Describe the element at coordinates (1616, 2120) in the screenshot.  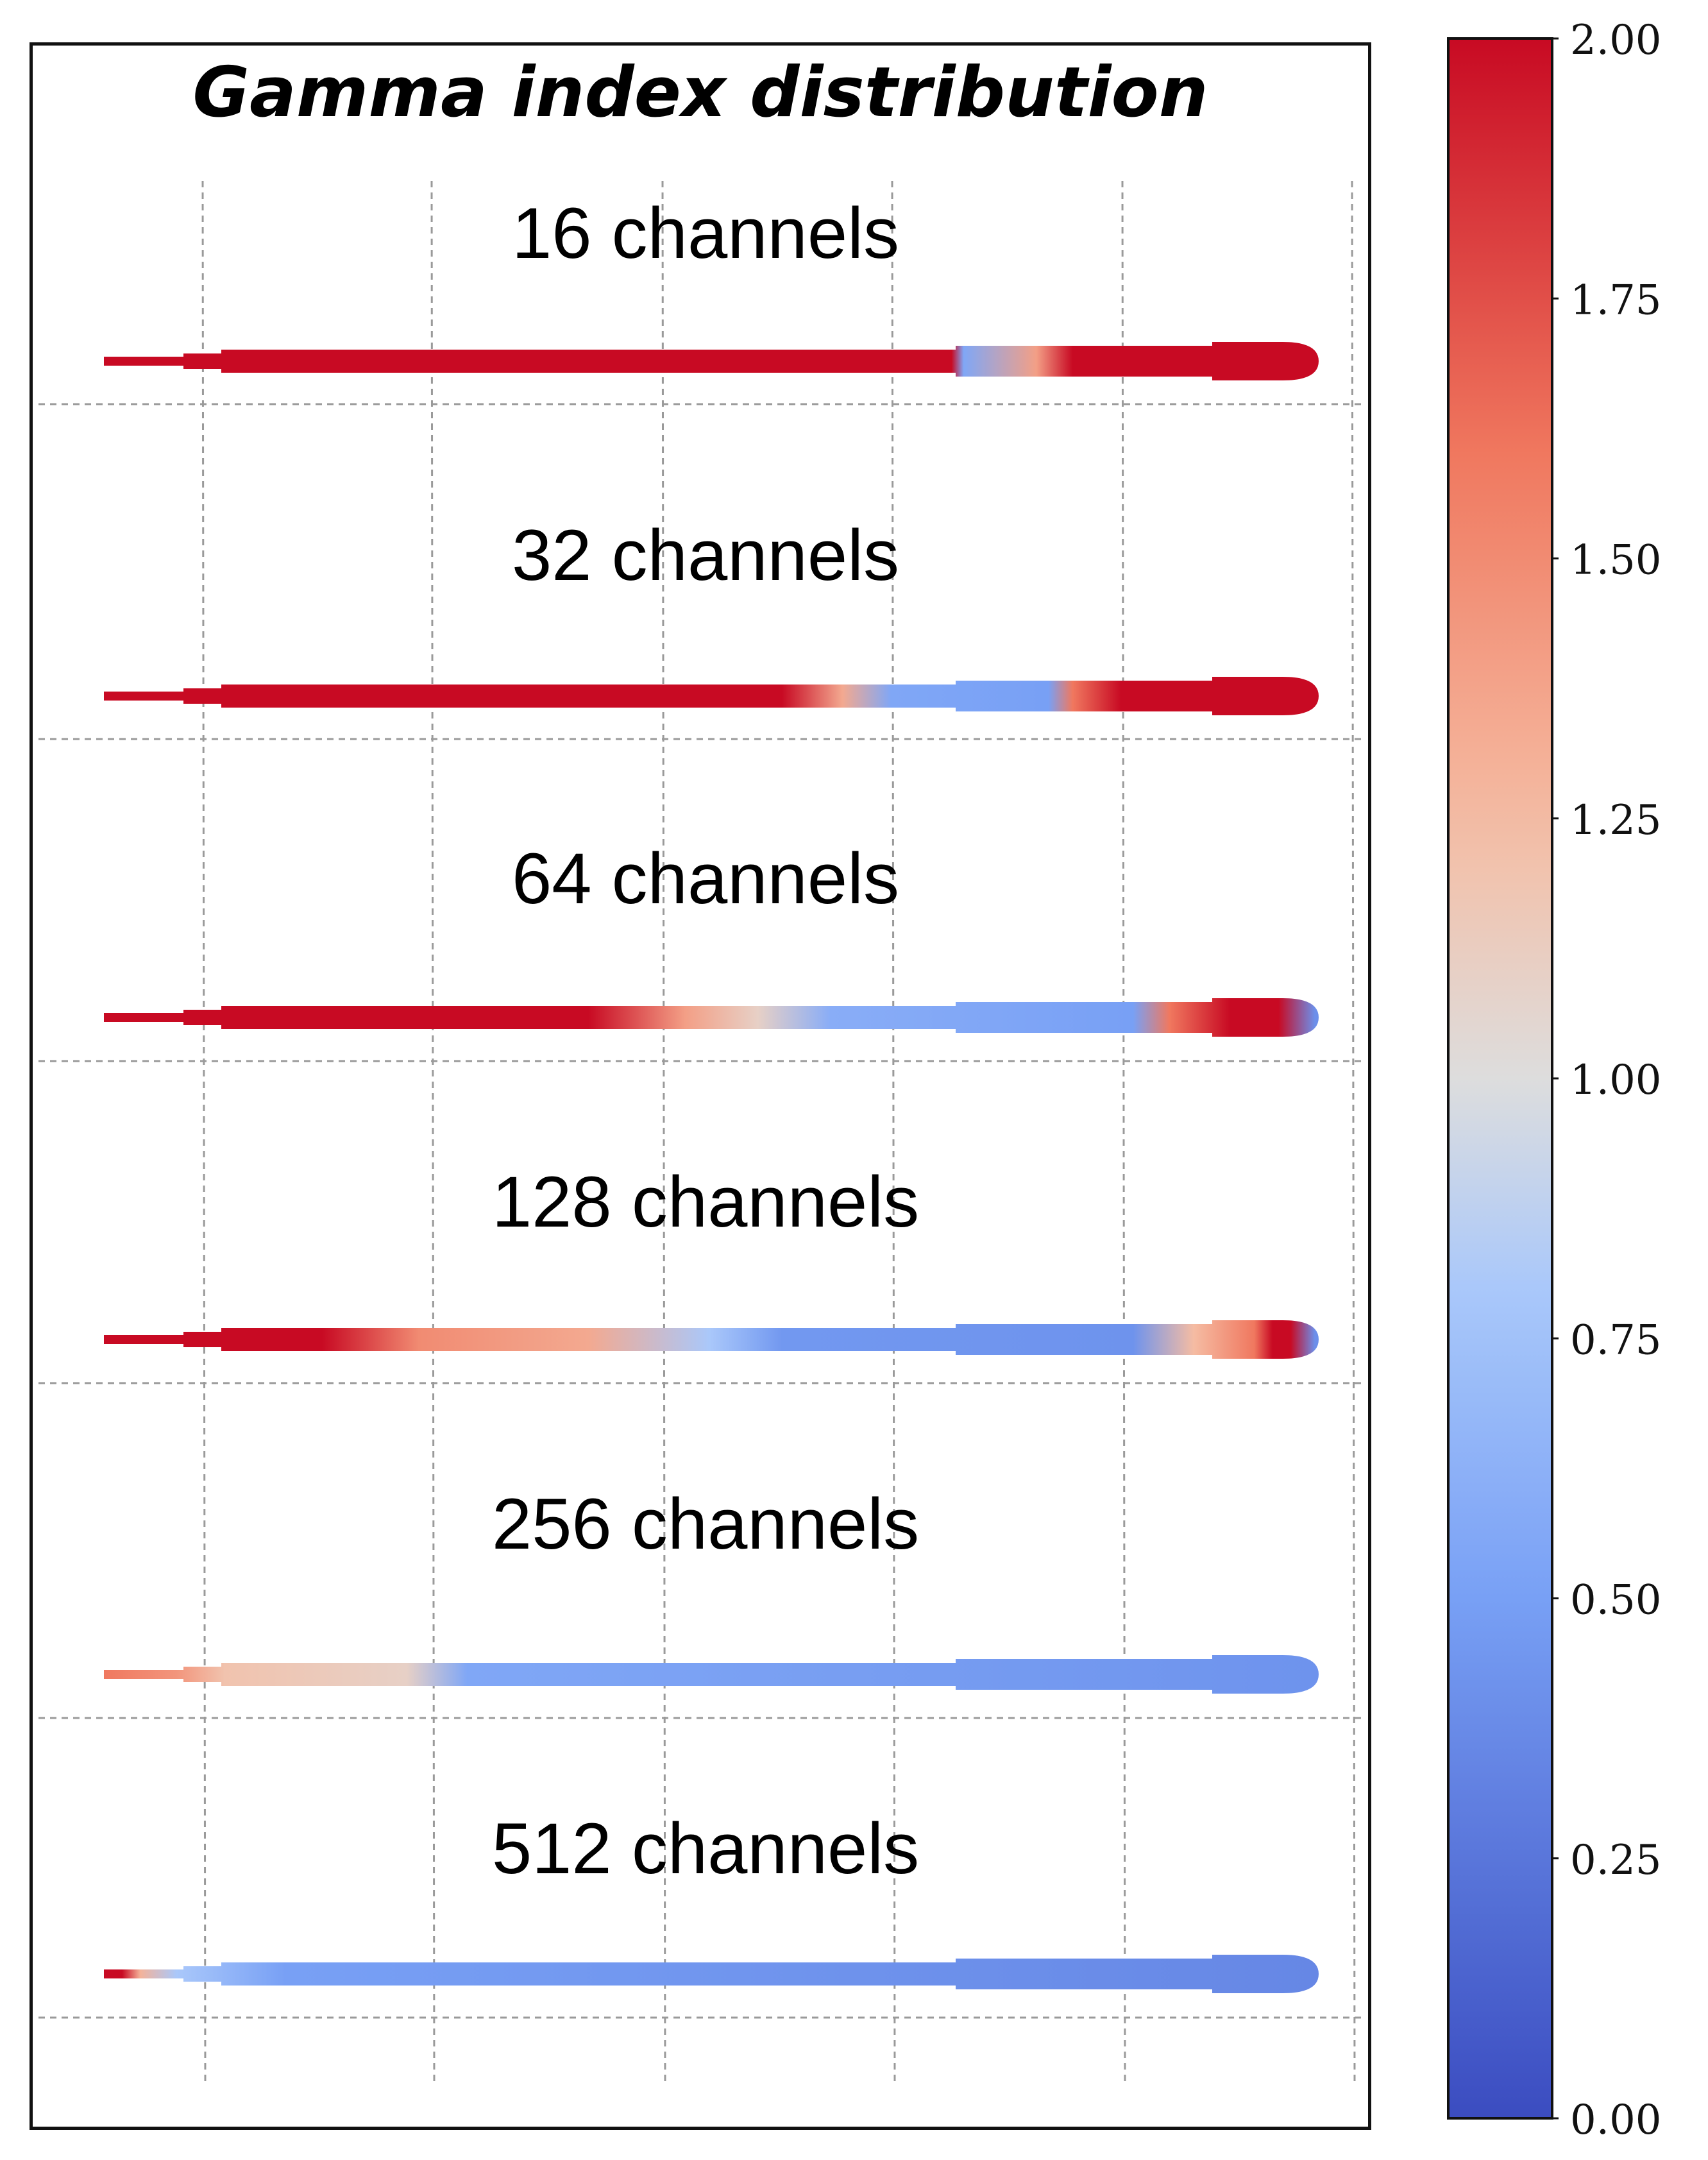
I see `colorbar-tick-label: 0.00` at that location.